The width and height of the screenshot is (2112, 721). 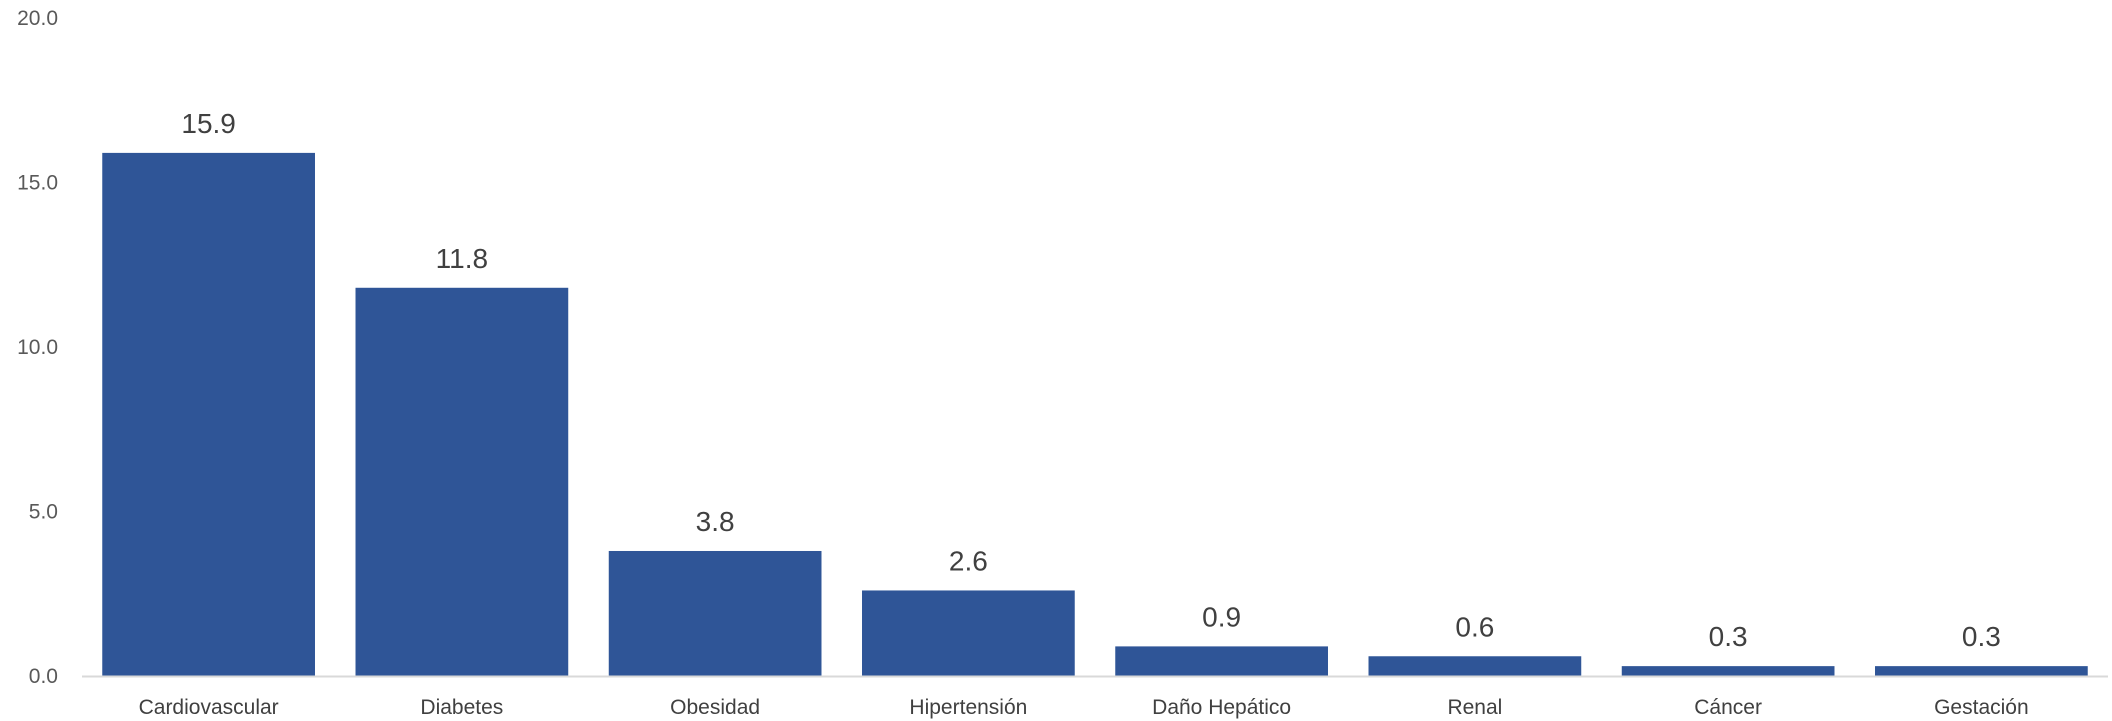 What do you see at coordinates (43, 512) in the screenshot?
I see `y-tick-label: 5.0` at bounding box center [43, 512].